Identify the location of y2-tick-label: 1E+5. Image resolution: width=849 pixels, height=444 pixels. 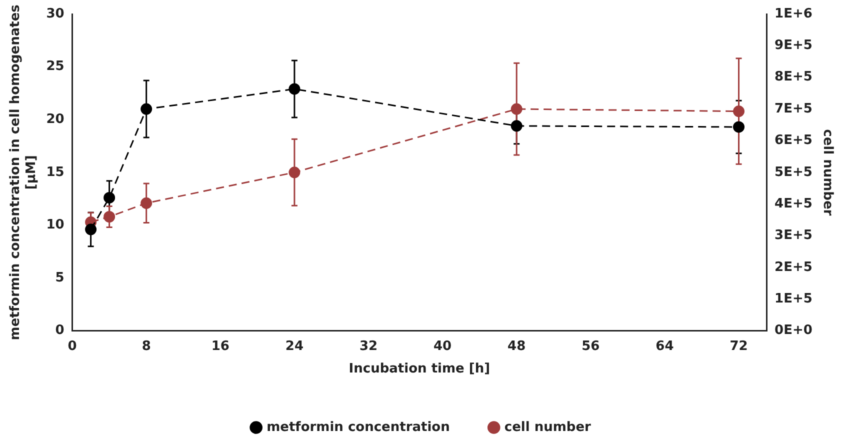
(793, 298).